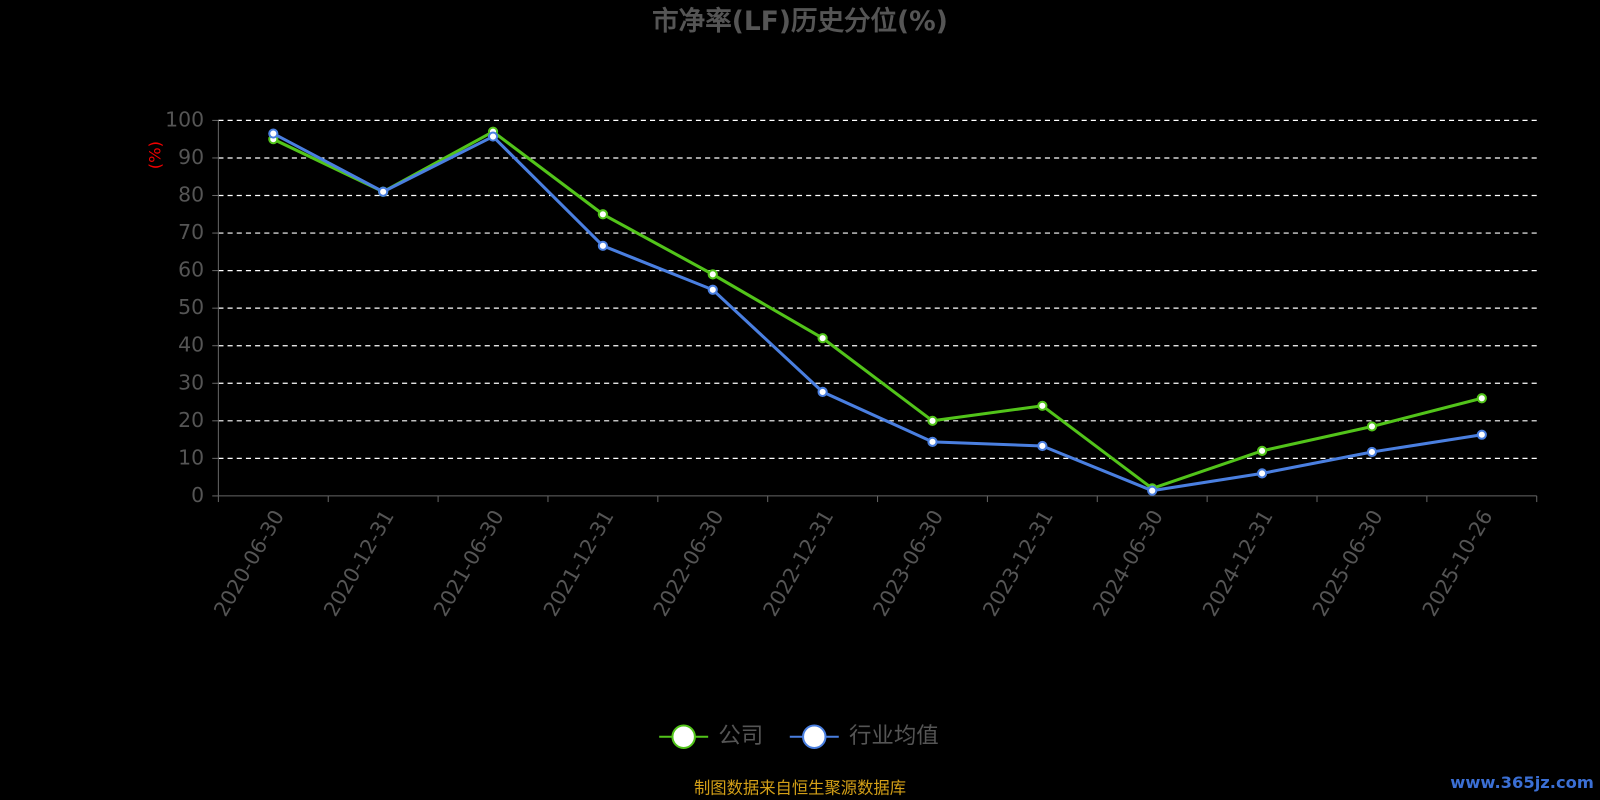 The height and width of the screenshot is (800, 1600). Describe the element at coordinates (894, 736) in the screenshot. I see `legend-label: 行业均值` at that location.